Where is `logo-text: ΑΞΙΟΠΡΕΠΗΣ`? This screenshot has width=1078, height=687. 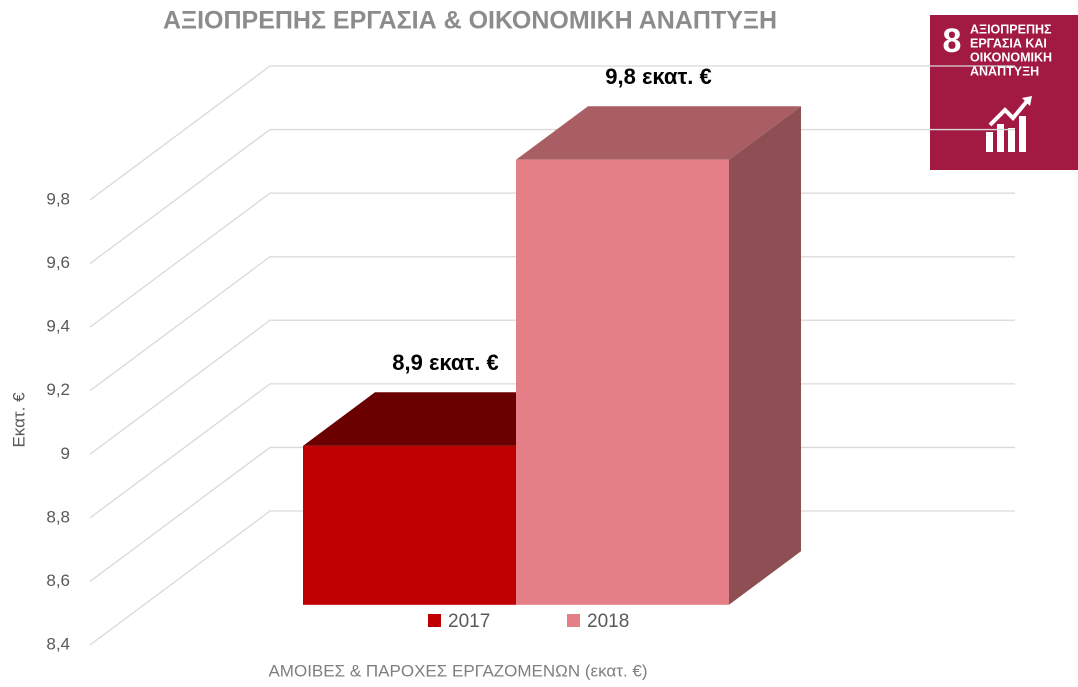
logo-text: ΑΞΙΟΠΡΕΠΗΣ is located at coordinates (1011, 29).